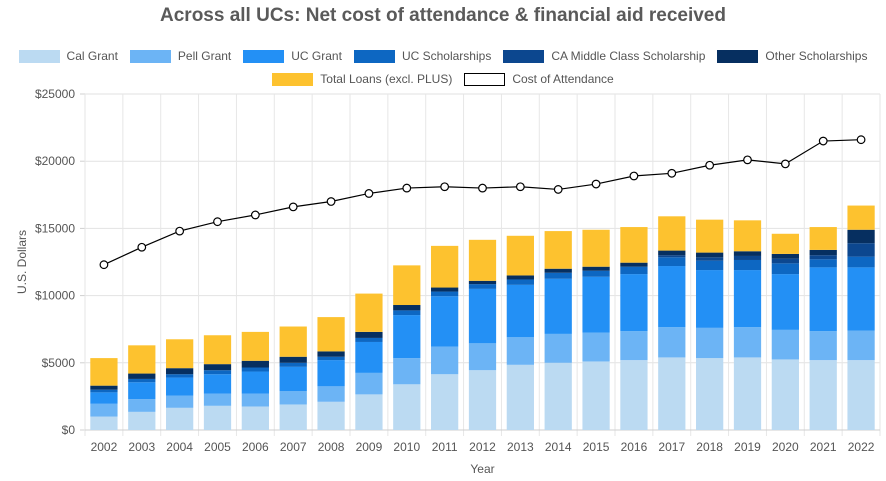 This screenshot has height=481, width=886. Describe the element at coordinates (539, 79) in the screenshot. I see `legend-item: Cost of Attendance` at that location.